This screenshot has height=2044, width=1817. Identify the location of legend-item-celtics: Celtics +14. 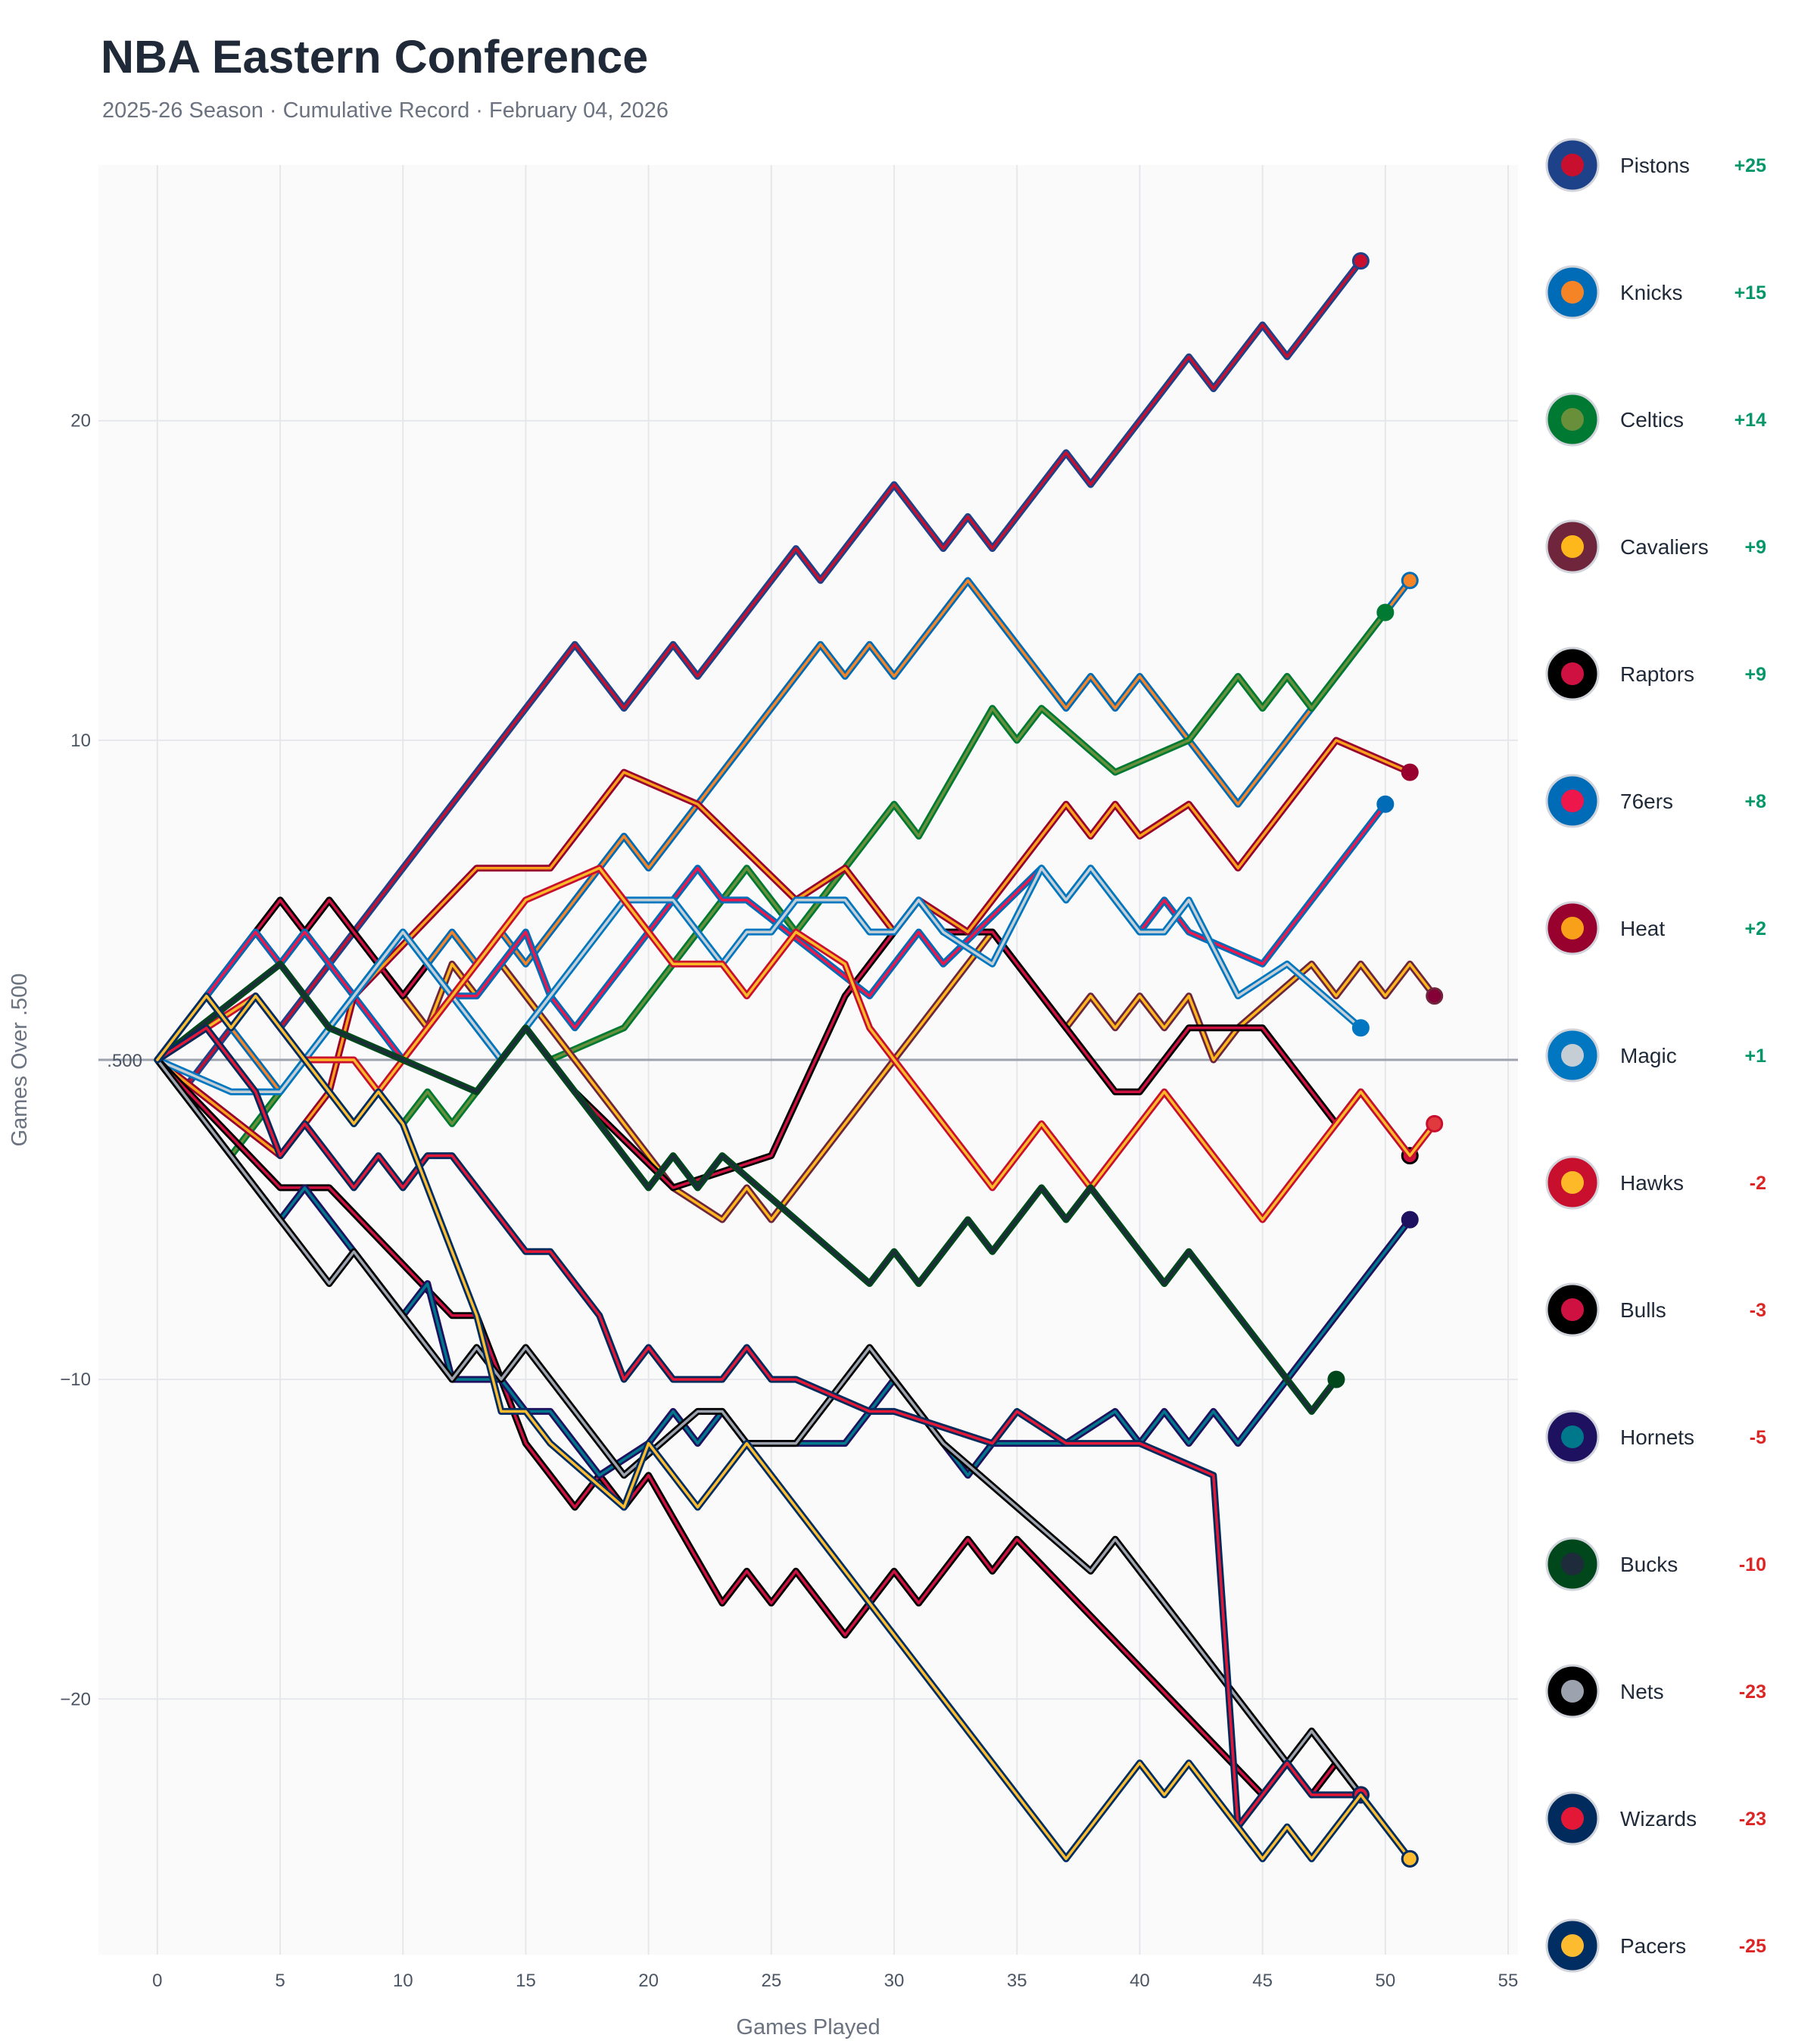
(1656, 419).